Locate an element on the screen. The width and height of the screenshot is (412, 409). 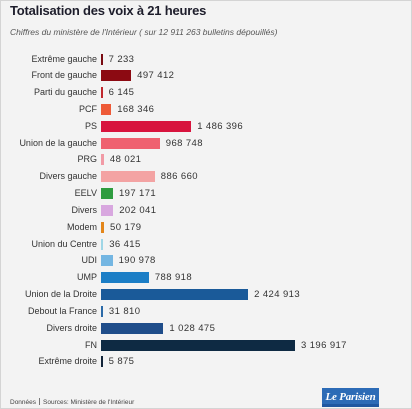
bar-eelv is located at coordinates (107, 194).